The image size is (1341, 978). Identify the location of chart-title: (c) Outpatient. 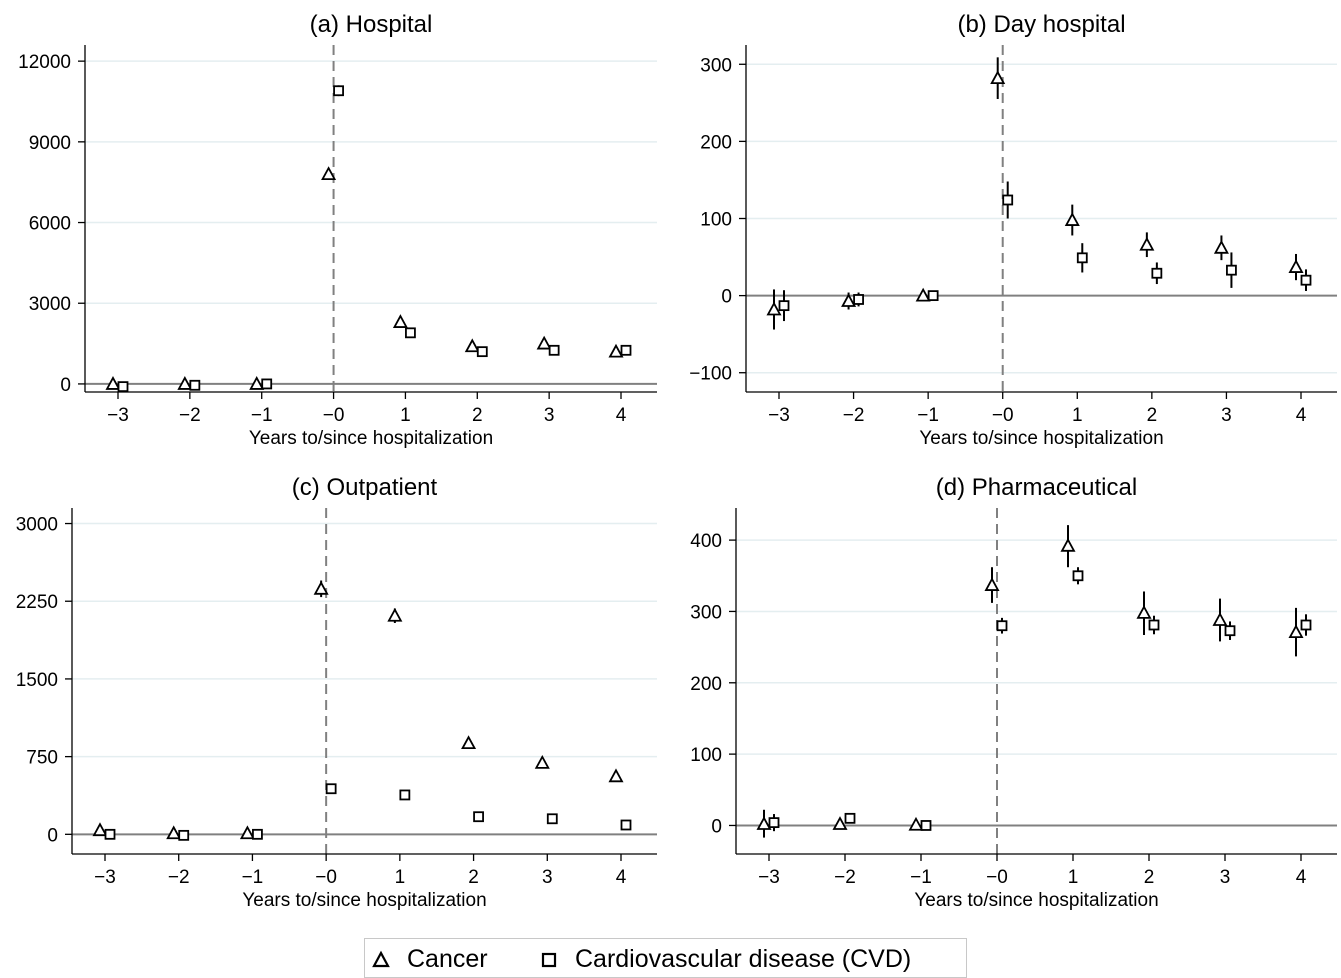
(365, 487).